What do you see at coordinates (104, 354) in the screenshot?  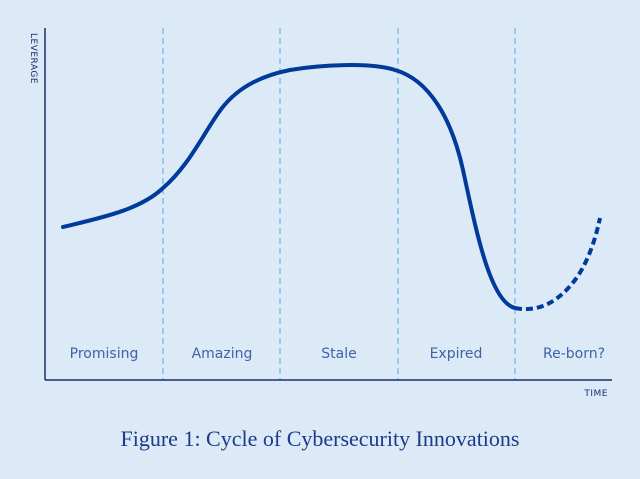 I see `phase-label: Promising` at bounding box center [104, 354].